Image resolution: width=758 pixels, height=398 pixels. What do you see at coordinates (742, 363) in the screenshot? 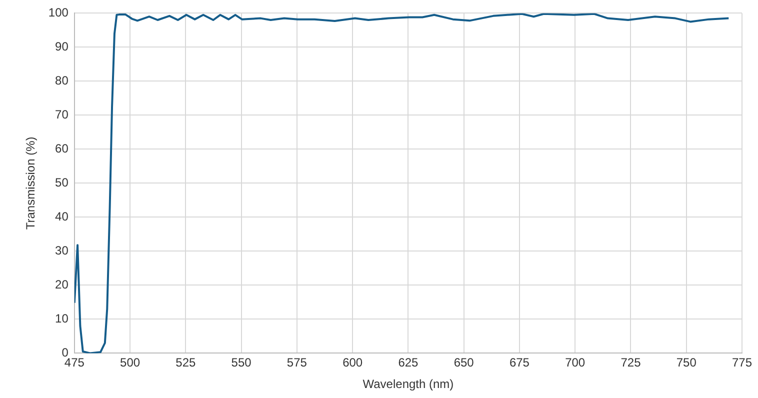
I see `x-tick-label: 775` at bounding box center [742, 363].